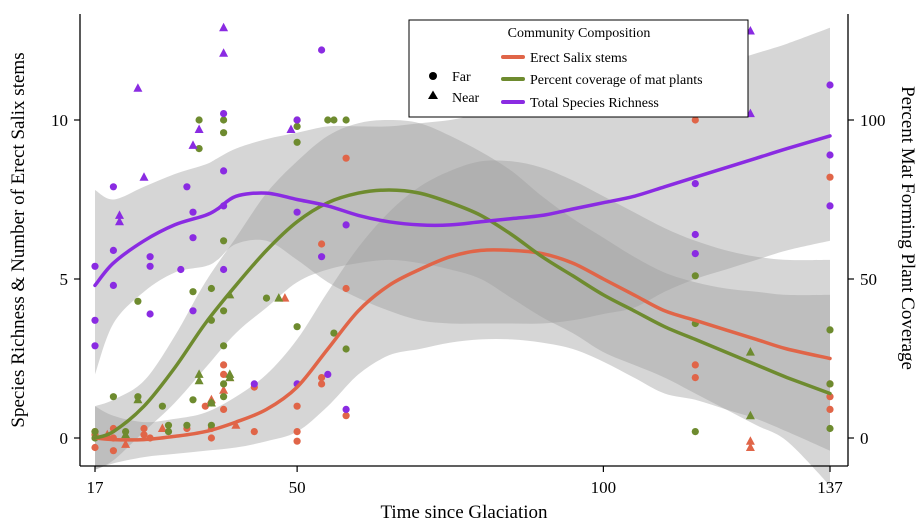 The image size is (918, 526). I want to click on legend-box, so click(578, 68).